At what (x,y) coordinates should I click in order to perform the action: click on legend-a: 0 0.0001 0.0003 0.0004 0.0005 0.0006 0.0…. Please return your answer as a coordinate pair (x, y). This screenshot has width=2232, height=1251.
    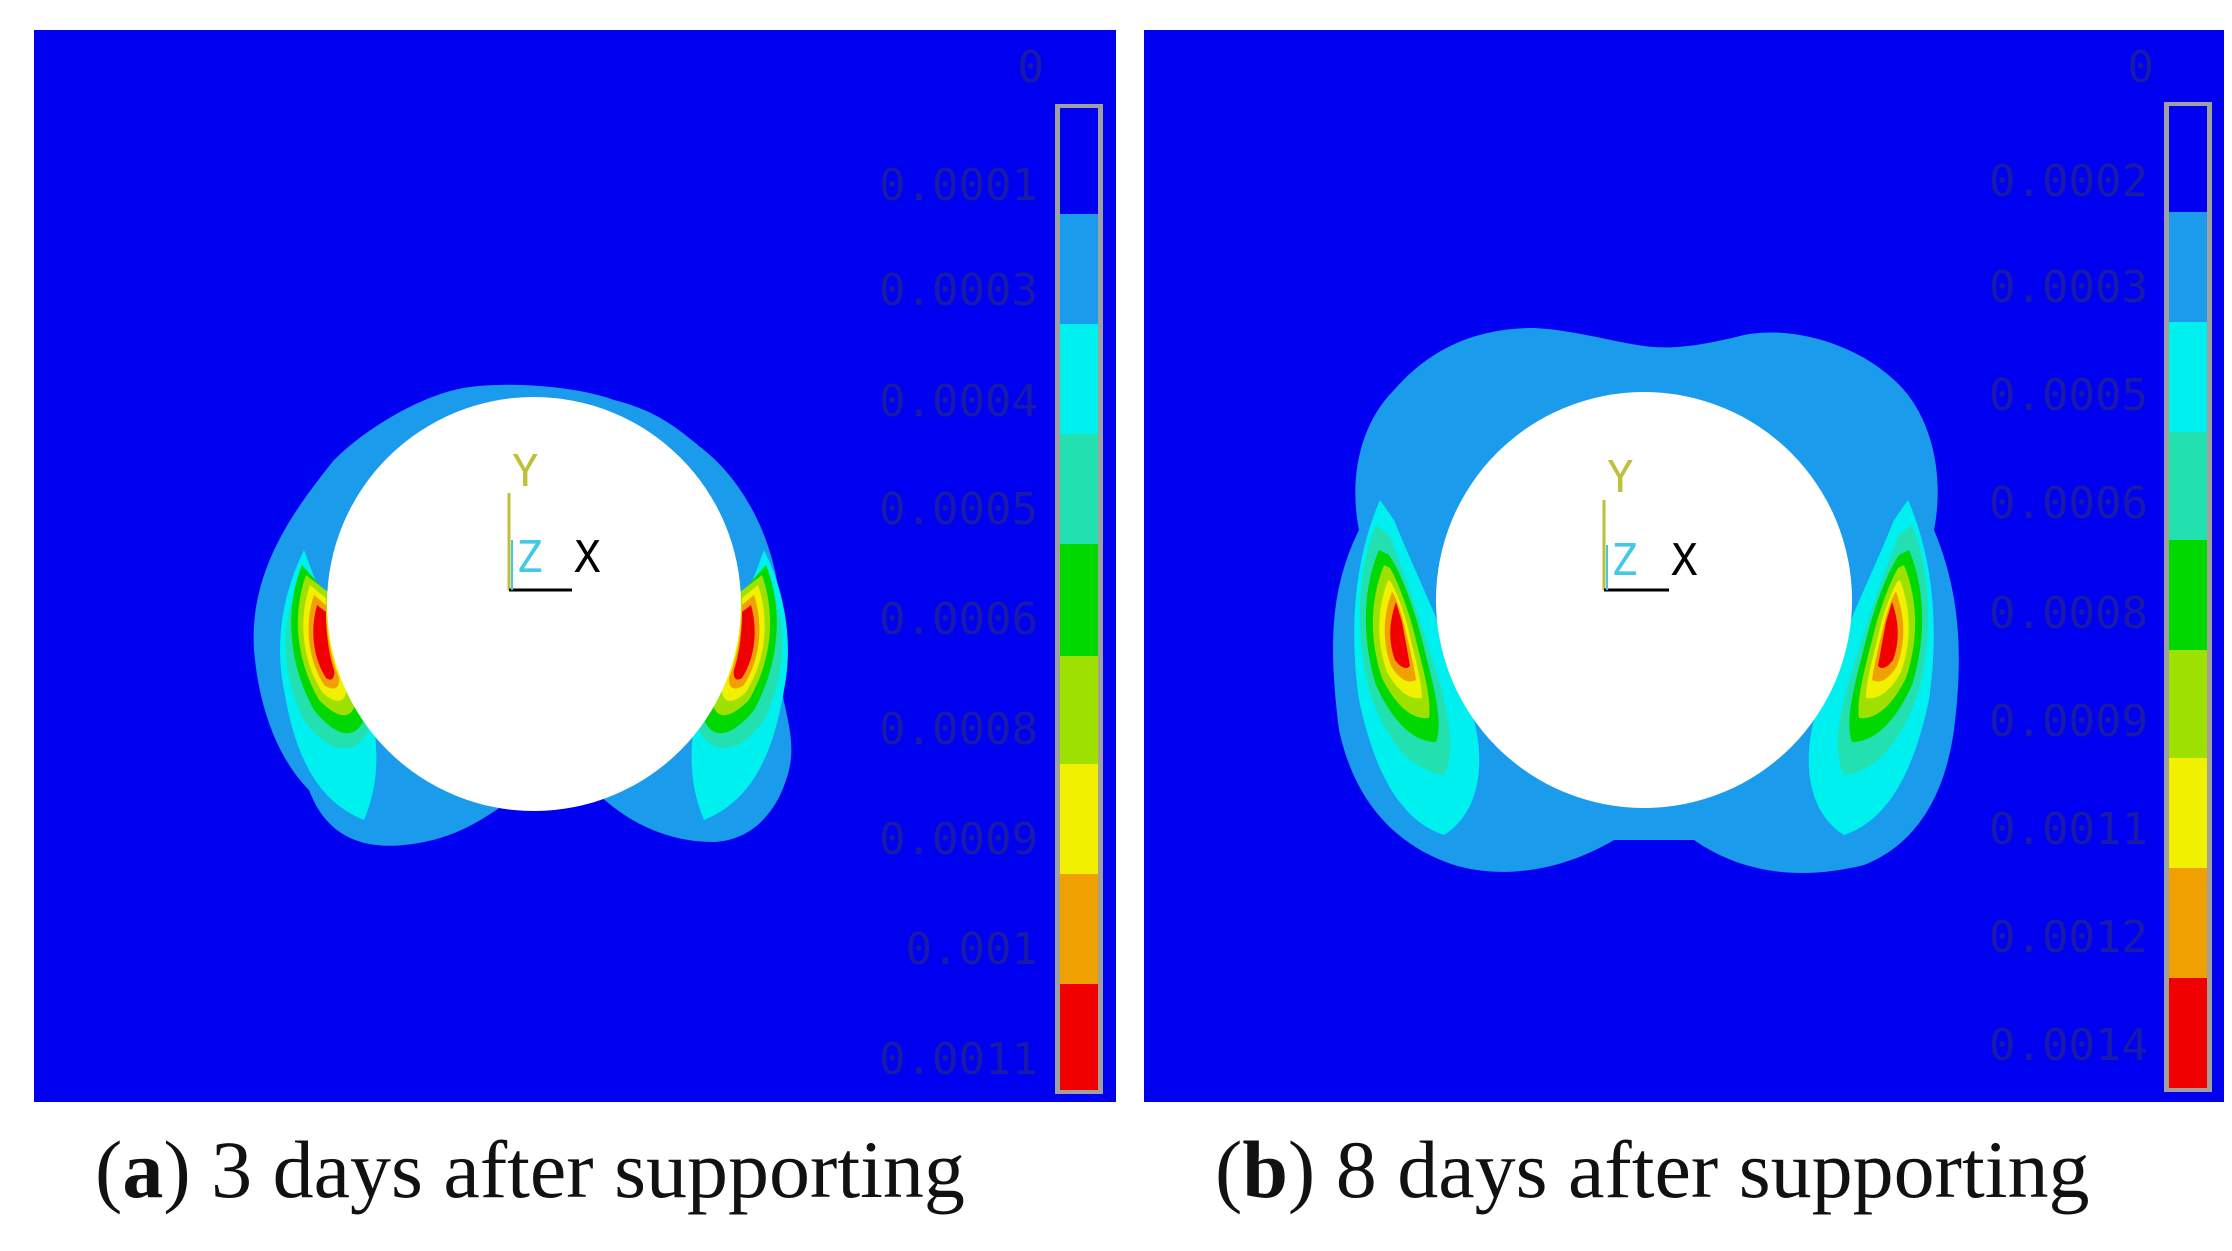
    Looking at the image, I should click on (991, 568).